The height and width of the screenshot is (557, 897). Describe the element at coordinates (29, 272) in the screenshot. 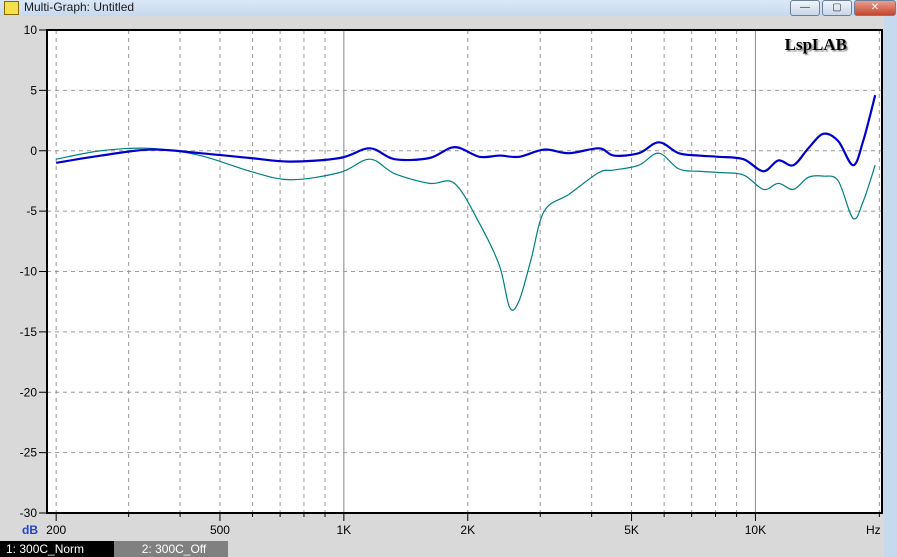

I see `y-tick-label: -10` at that location.